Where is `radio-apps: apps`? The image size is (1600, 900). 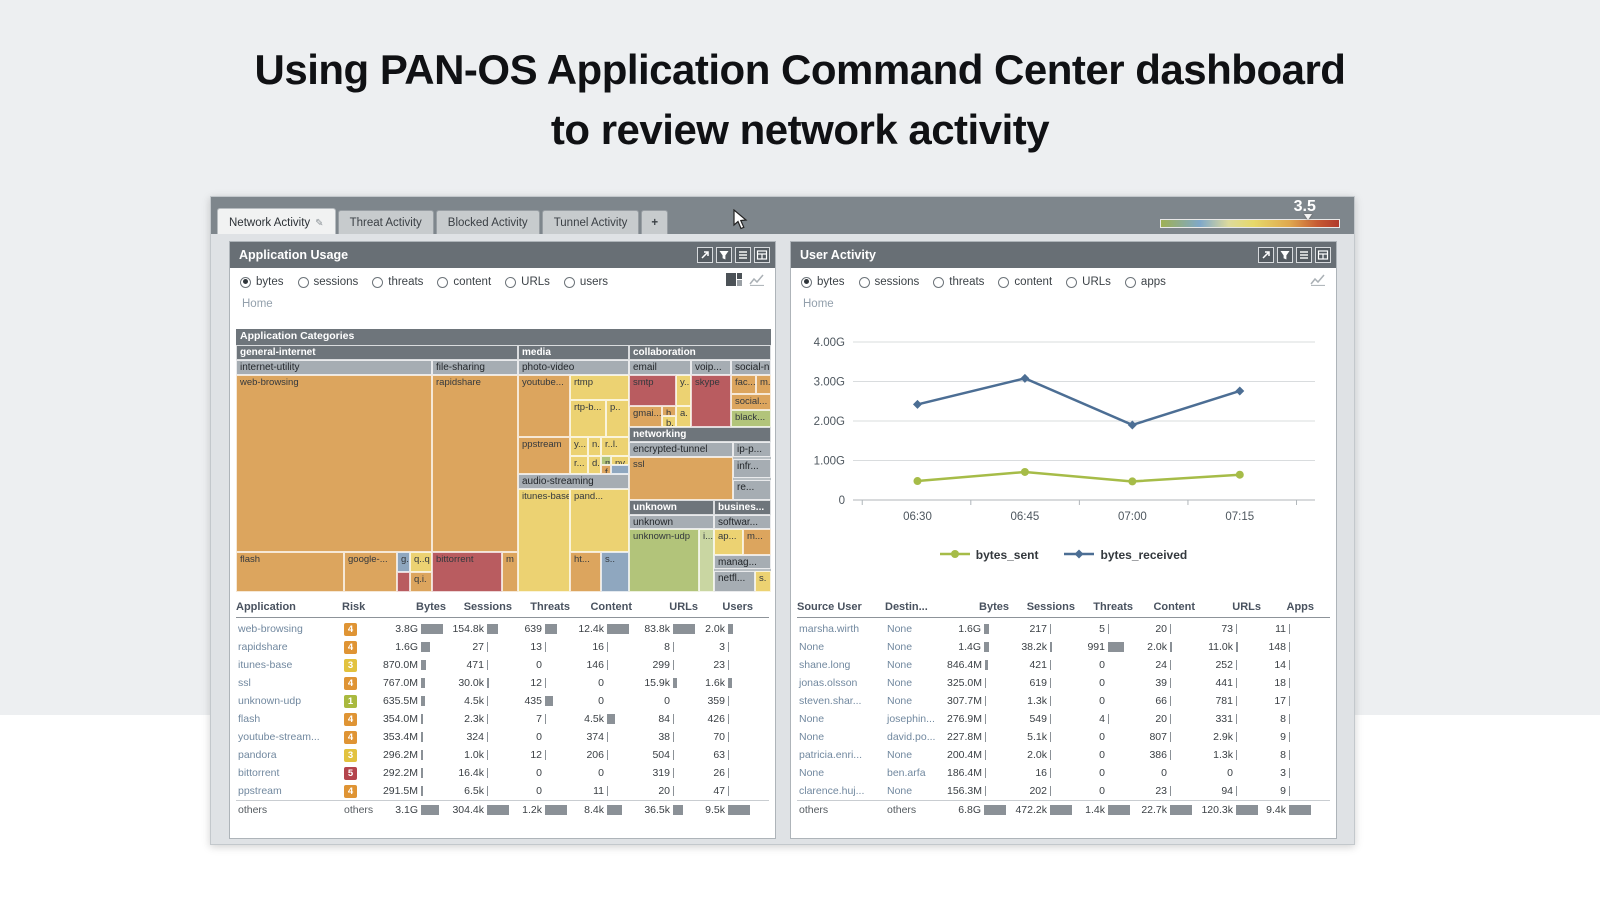 radio-apps: apps is located at coordinates (1145, 282).